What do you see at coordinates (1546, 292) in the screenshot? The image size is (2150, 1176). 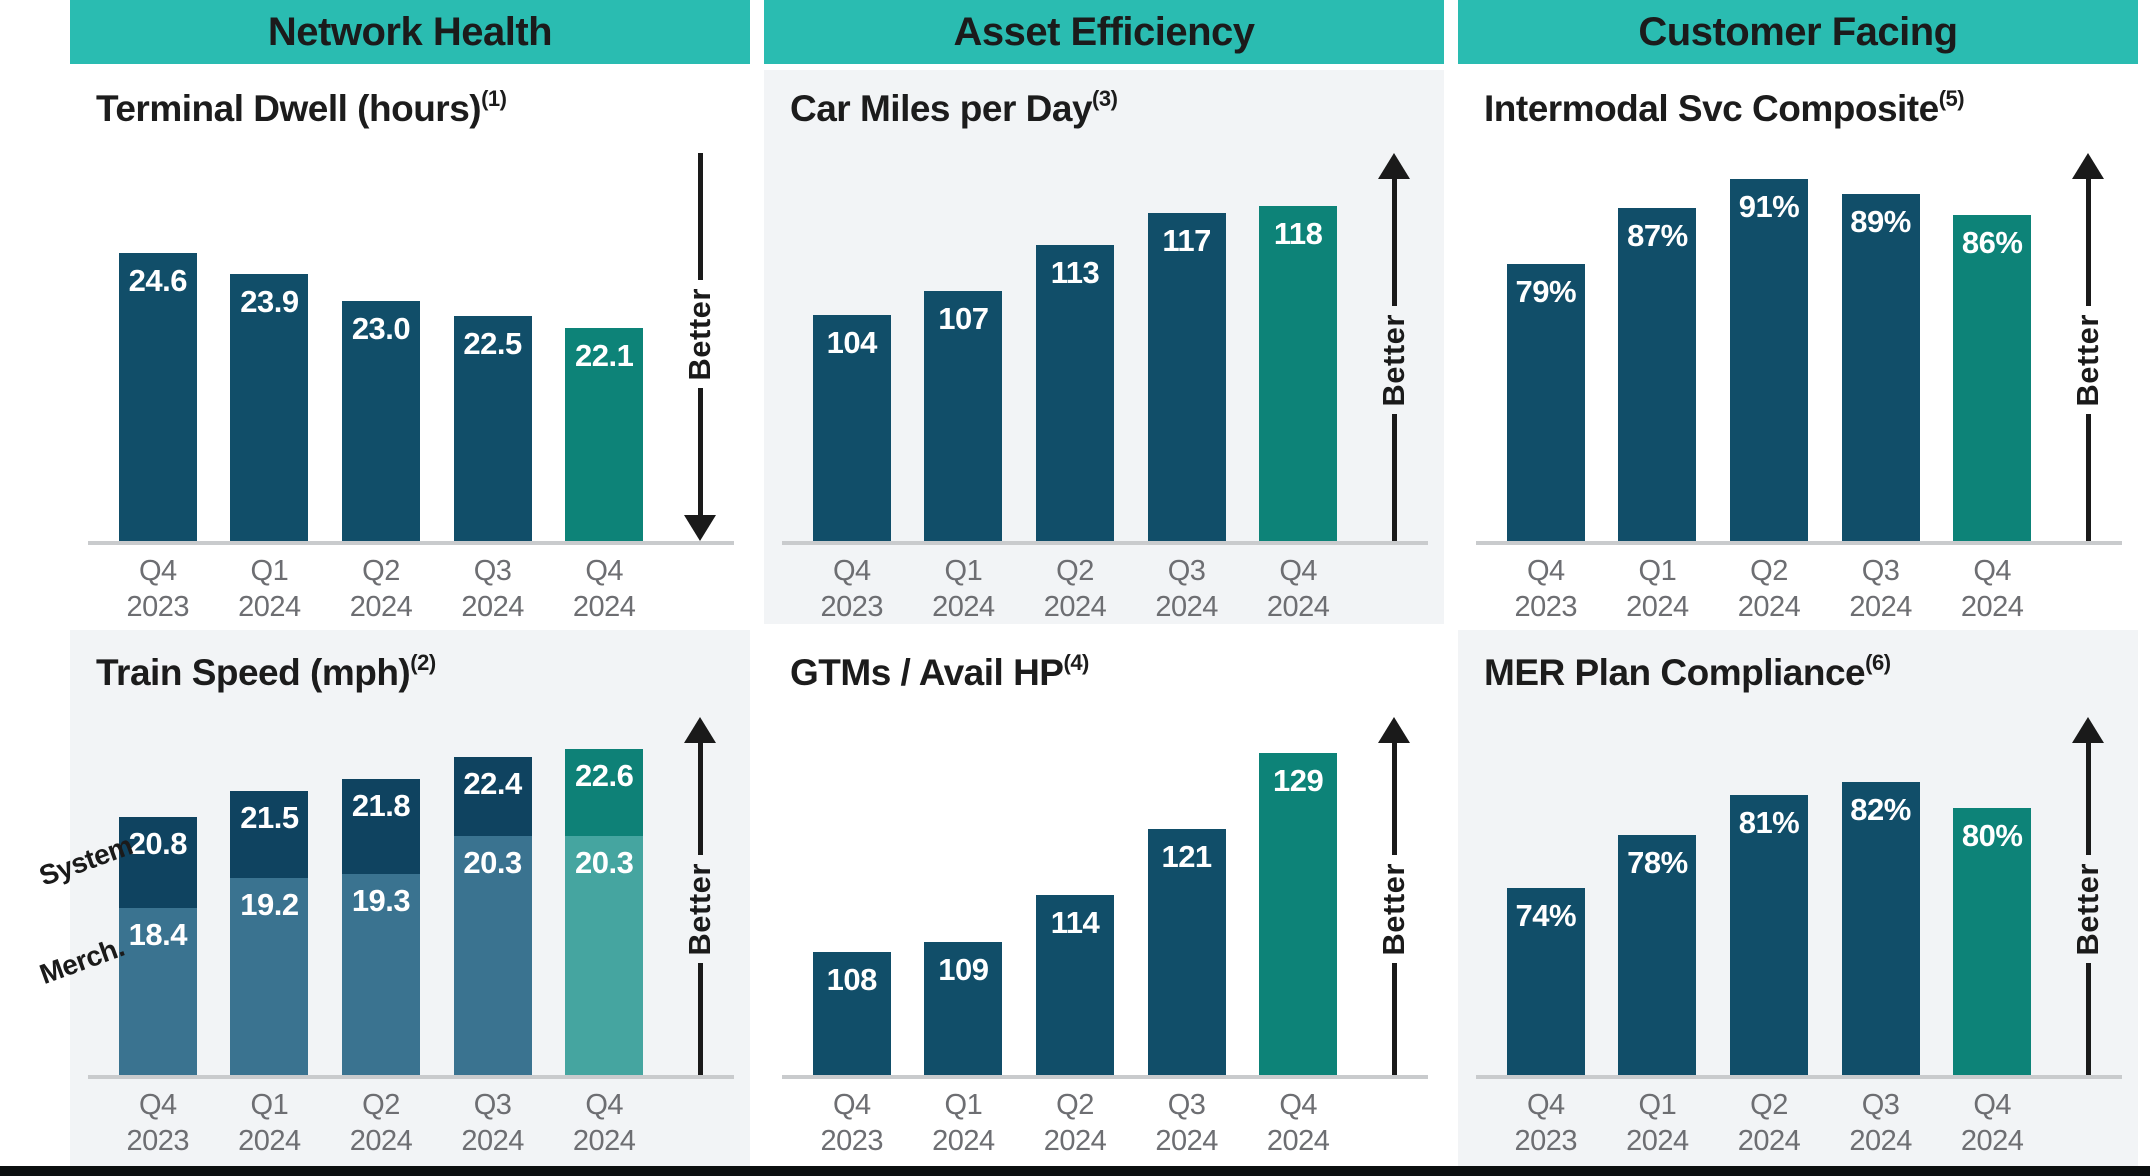 I see `bar-value-label: 79%` at bounding box center [1546, 292].